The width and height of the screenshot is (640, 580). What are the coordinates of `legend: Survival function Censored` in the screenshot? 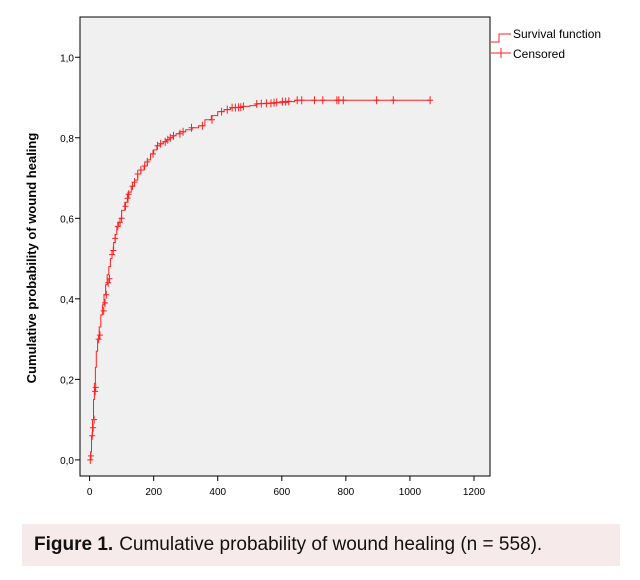 It's located at (546, 44).